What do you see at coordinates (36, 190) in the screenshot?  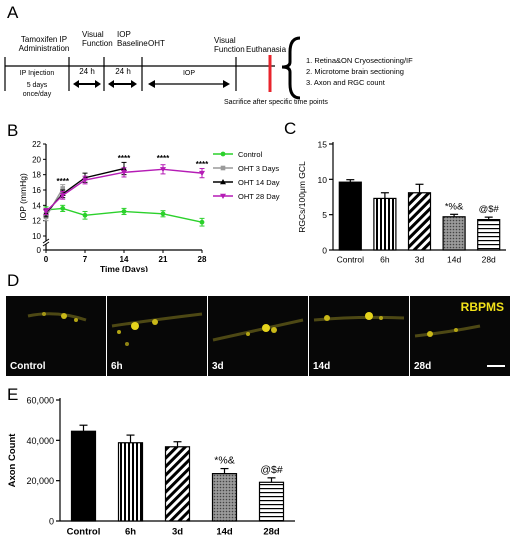 I see `y-tick-label: 16` at bounding box center [36, 190].